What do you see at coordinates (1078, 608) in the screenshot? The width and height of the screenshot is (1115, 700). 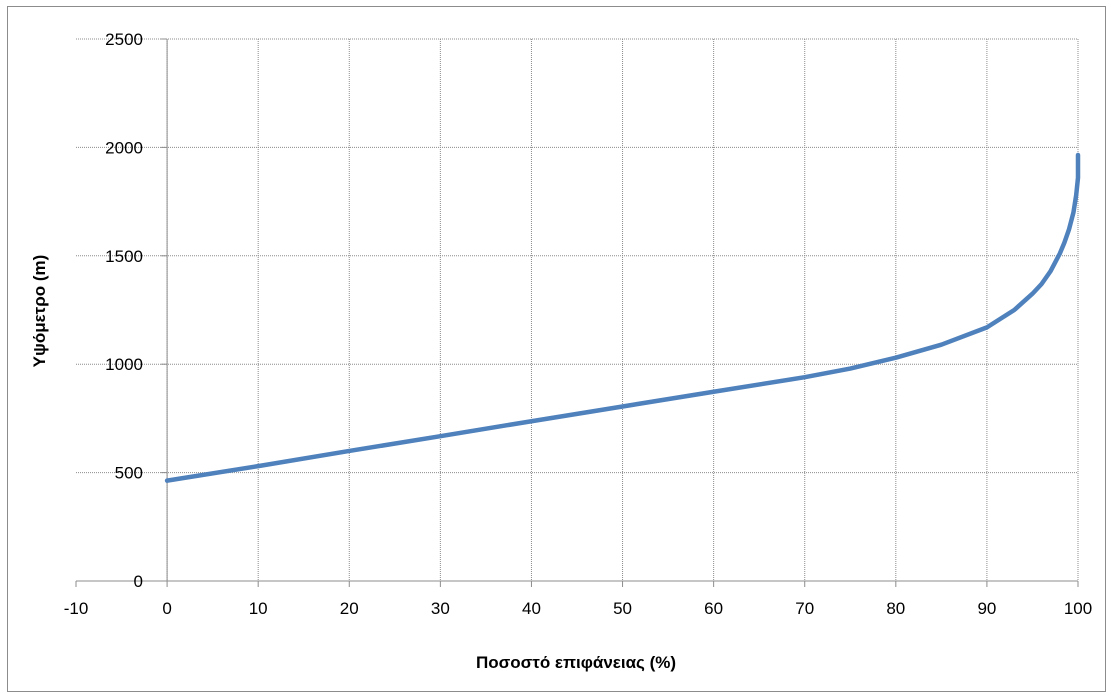 I see `x-tick-label: 100` at bounding box center [1078, 608].